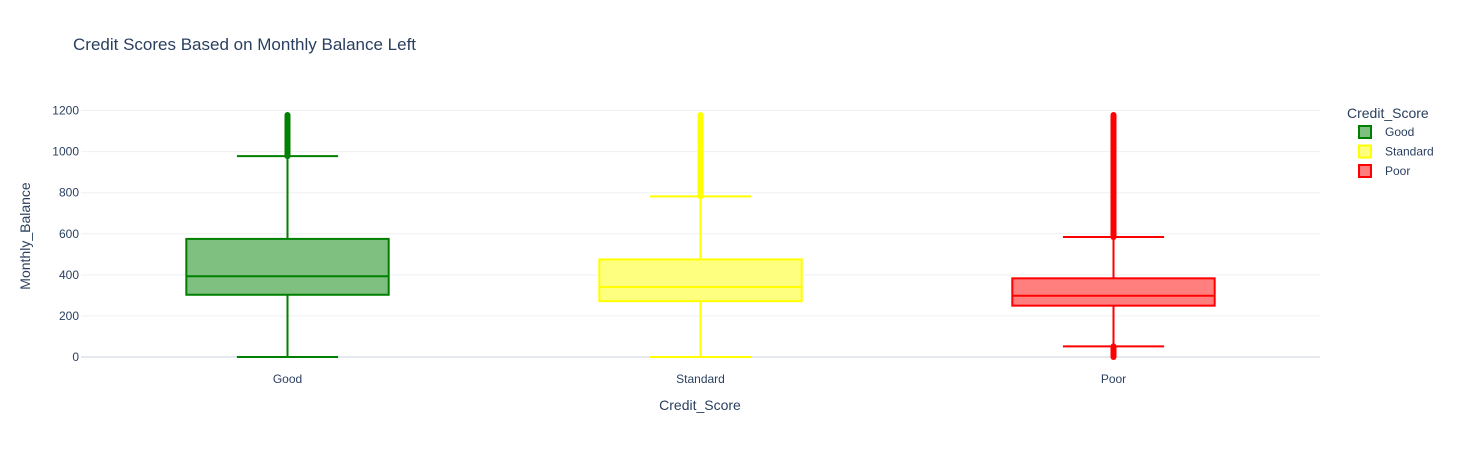 The height and width of the screenshot is (450, 1458). What do you see at coordinates (69, 193) in the screenshot?
I see `y-tick-label: 800` at bounding box center [69, 193].